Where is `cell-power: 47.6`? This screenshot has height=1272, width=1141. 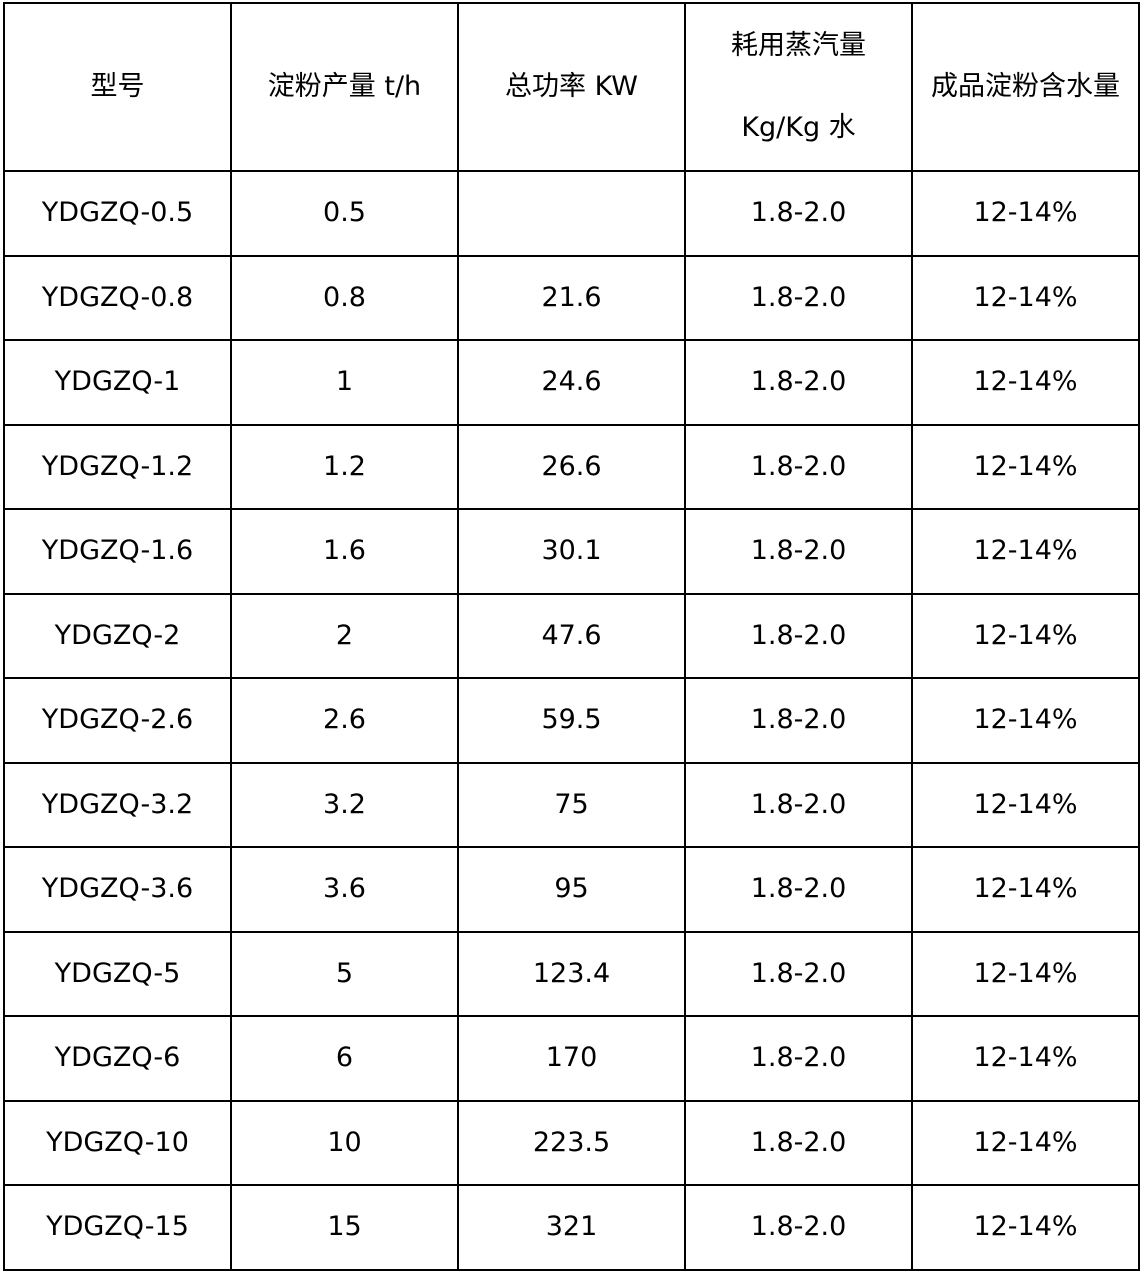
cell-power: 47.6 is located at coordinates (571, 635).